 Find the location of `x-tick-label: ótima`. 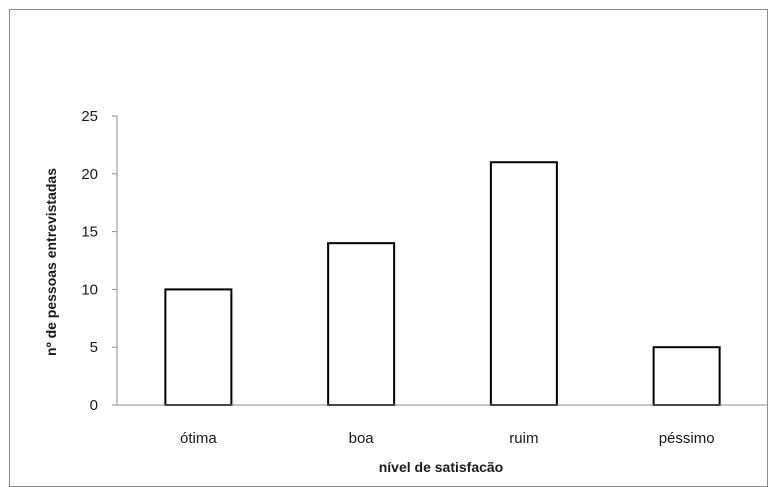

x-tick-label: ótima is located at coordinates (198, 438).